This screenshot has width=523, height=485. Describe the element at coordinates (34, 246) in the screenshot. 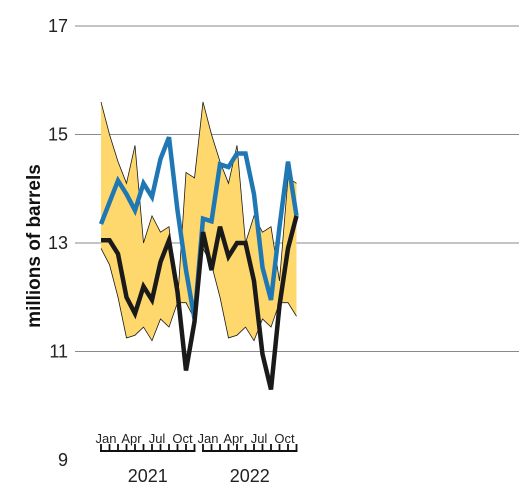

I see `y-axis-label: millions of barrels` at that location.